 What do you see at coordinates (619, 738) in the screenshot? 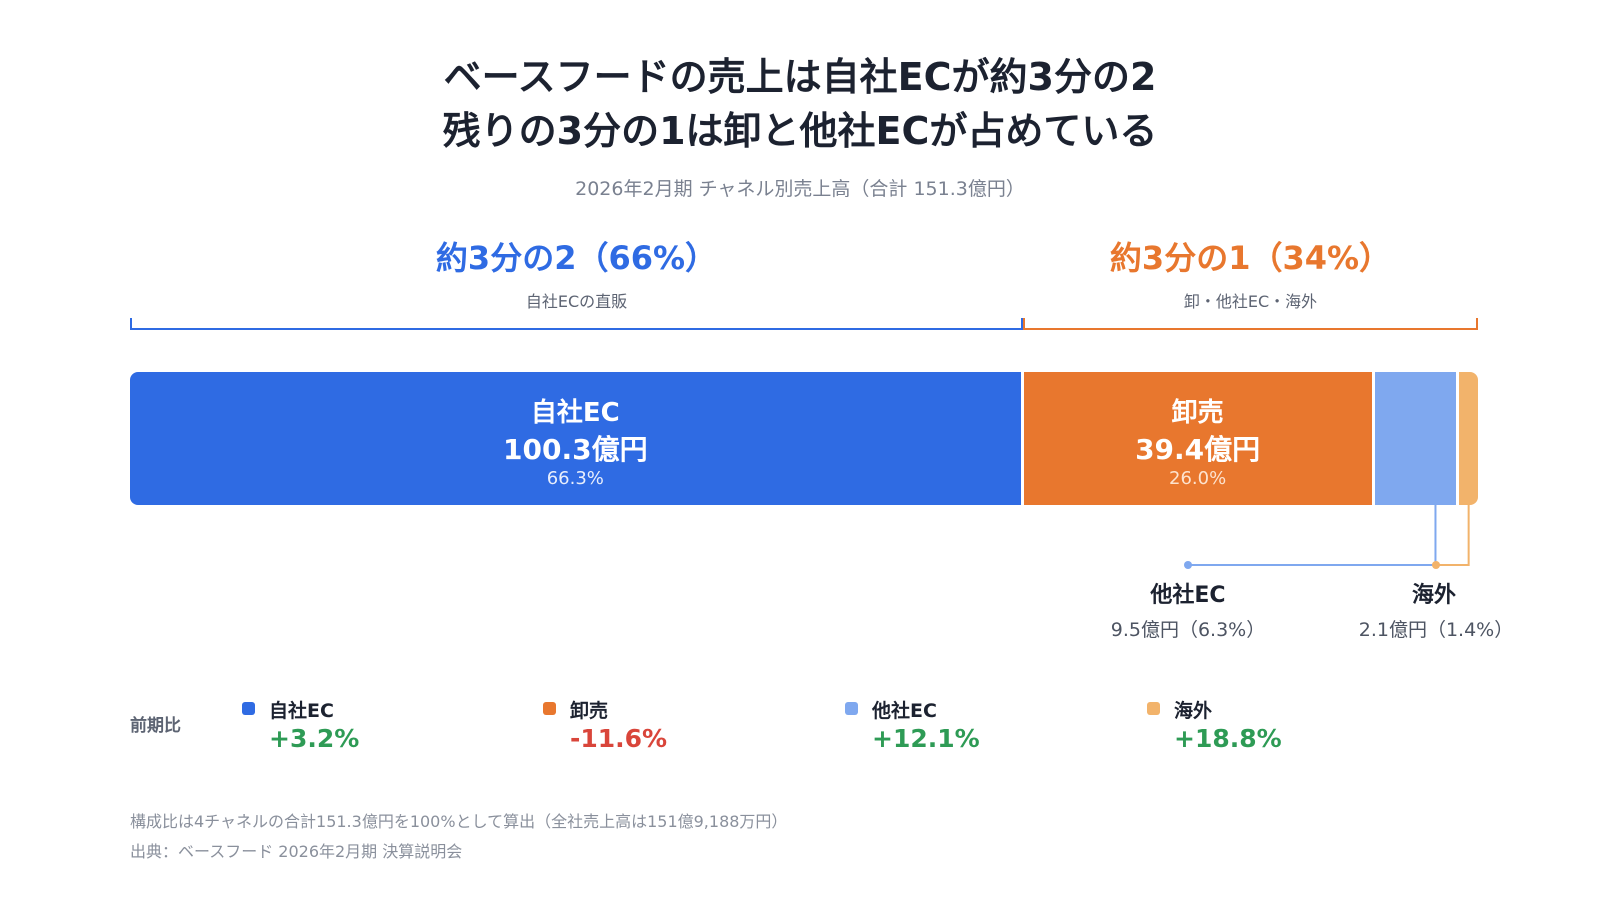
I see `yoy-value-wholesale: -11.6%` at bounding box center [619, 738].